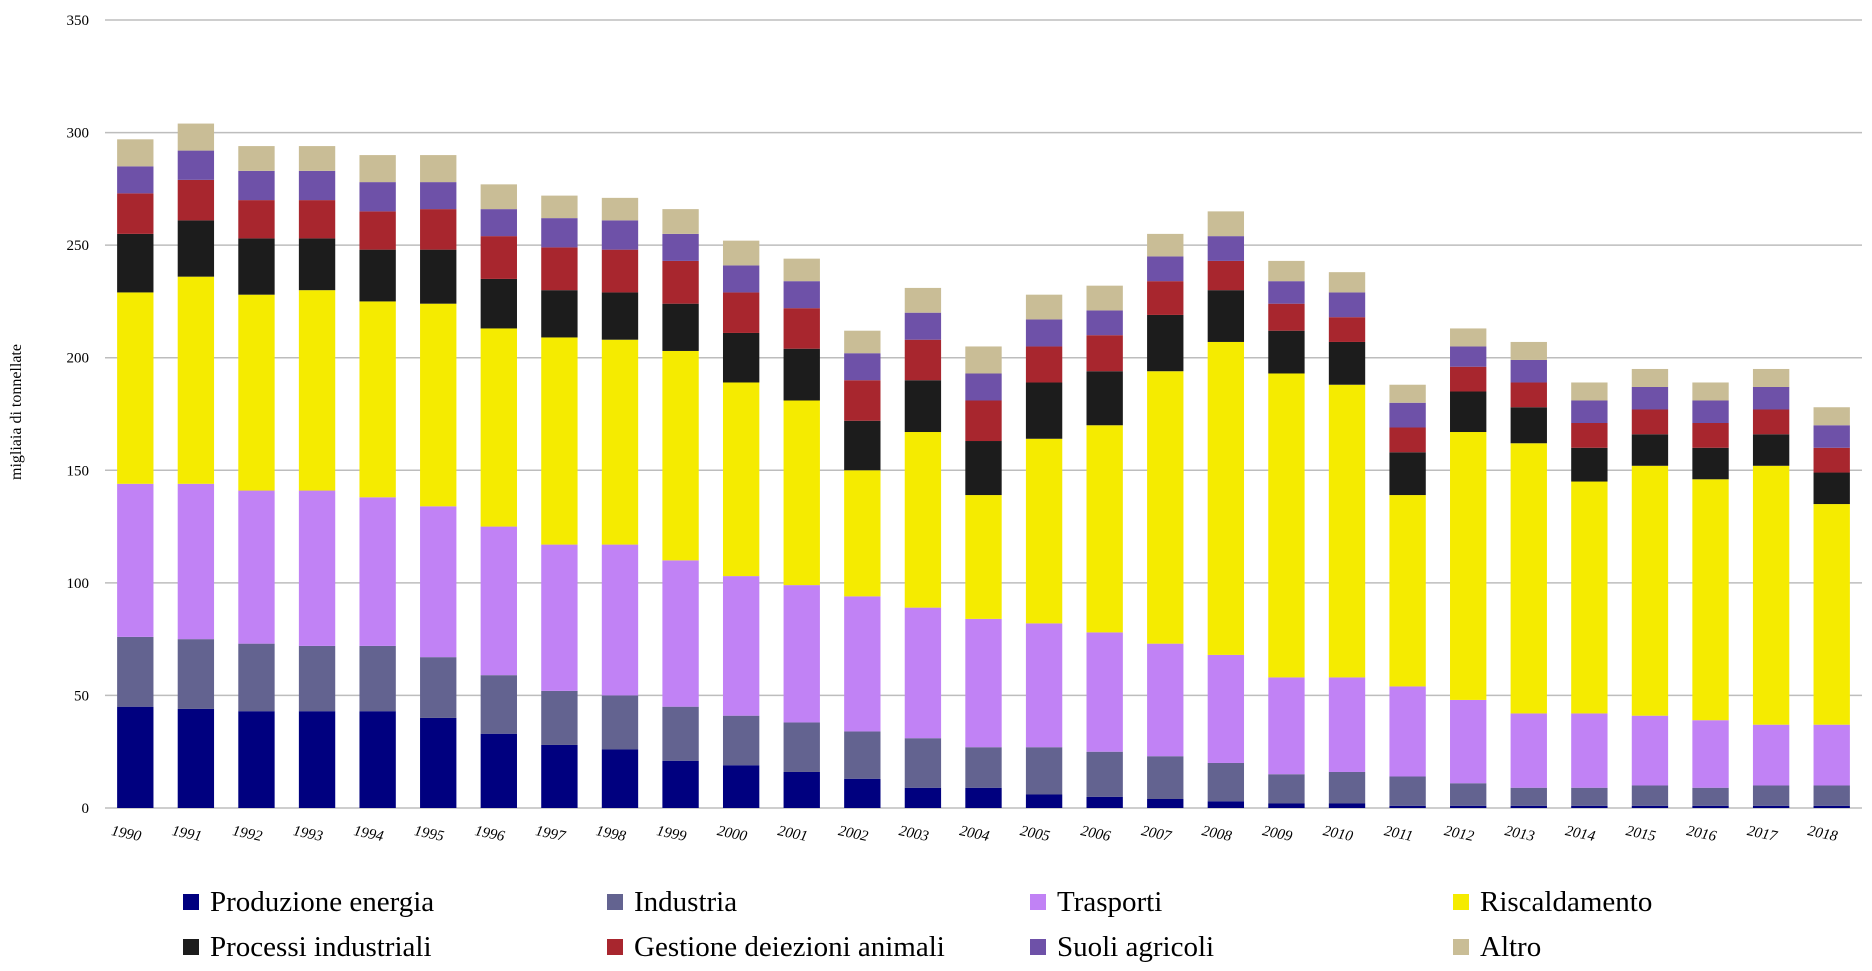 The width and height of the screenshot is (1872, 971). Describe the element at coordinates (1763, 834) in the screenshot. I see `x-tick-label: 2017` at that location.